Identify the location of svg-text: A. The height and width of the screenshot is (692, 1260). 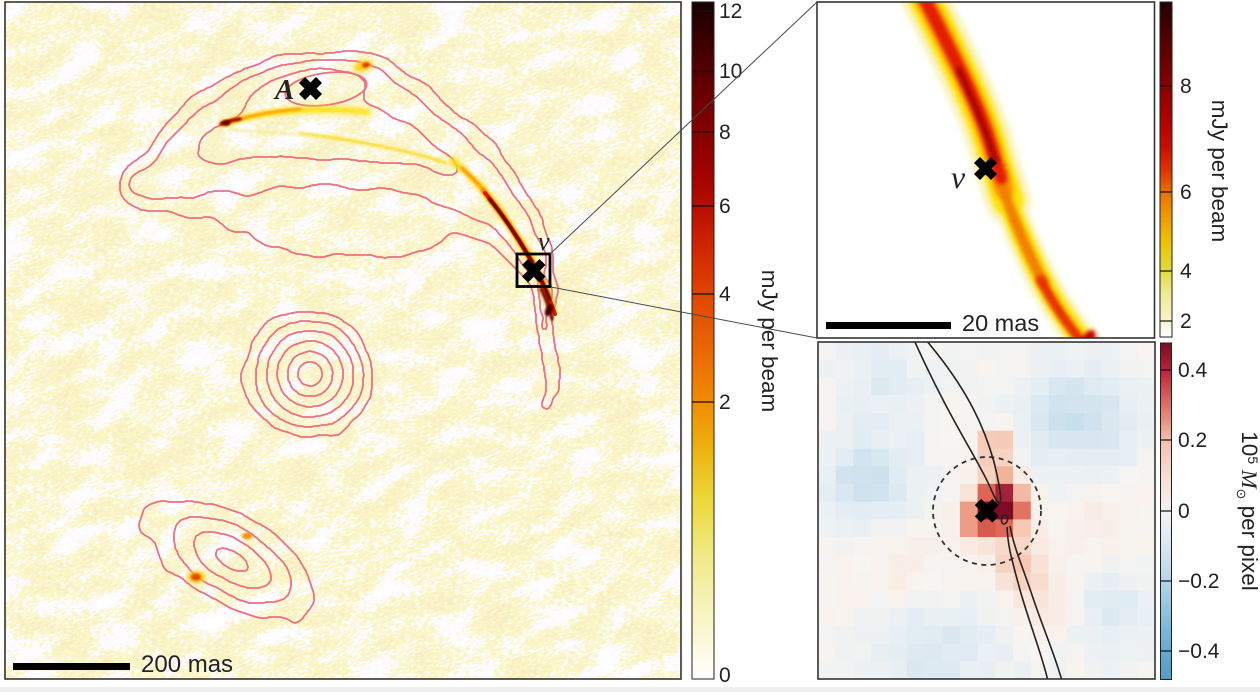
(283, 90).